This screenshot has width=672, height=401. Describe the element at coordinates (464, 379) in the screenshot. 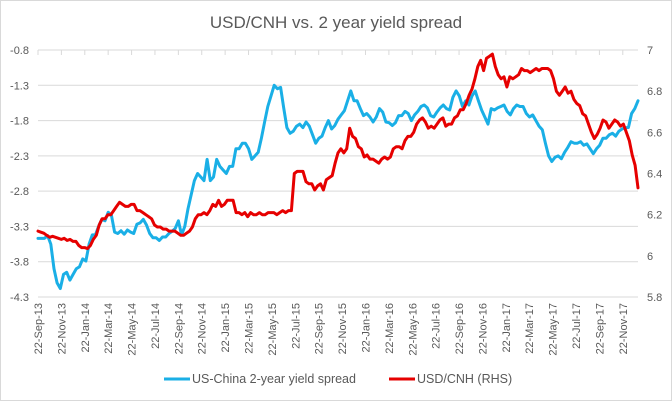

I see `legend-label-usdcnh: USD/CNH (RHS)` at that location.